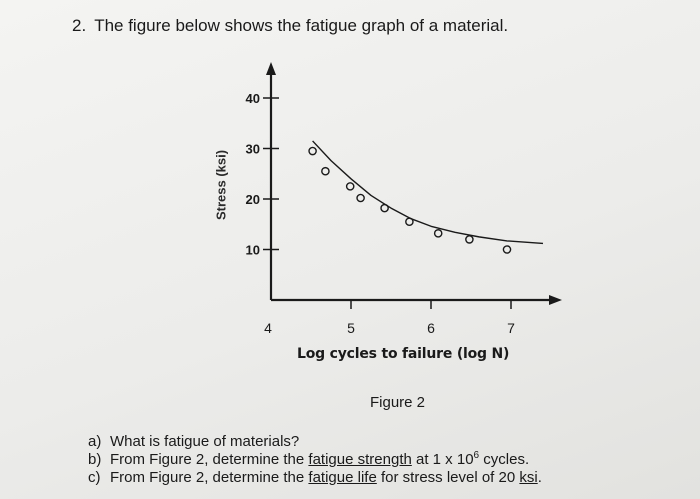  I want to click on sub-question-mark: a), so click(95, 441).